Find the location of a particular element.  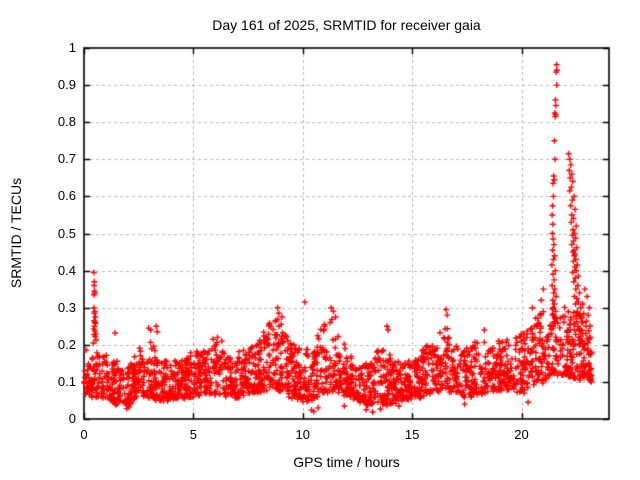

y-tick-label: 0.6 is located at coordinates (66, 196).